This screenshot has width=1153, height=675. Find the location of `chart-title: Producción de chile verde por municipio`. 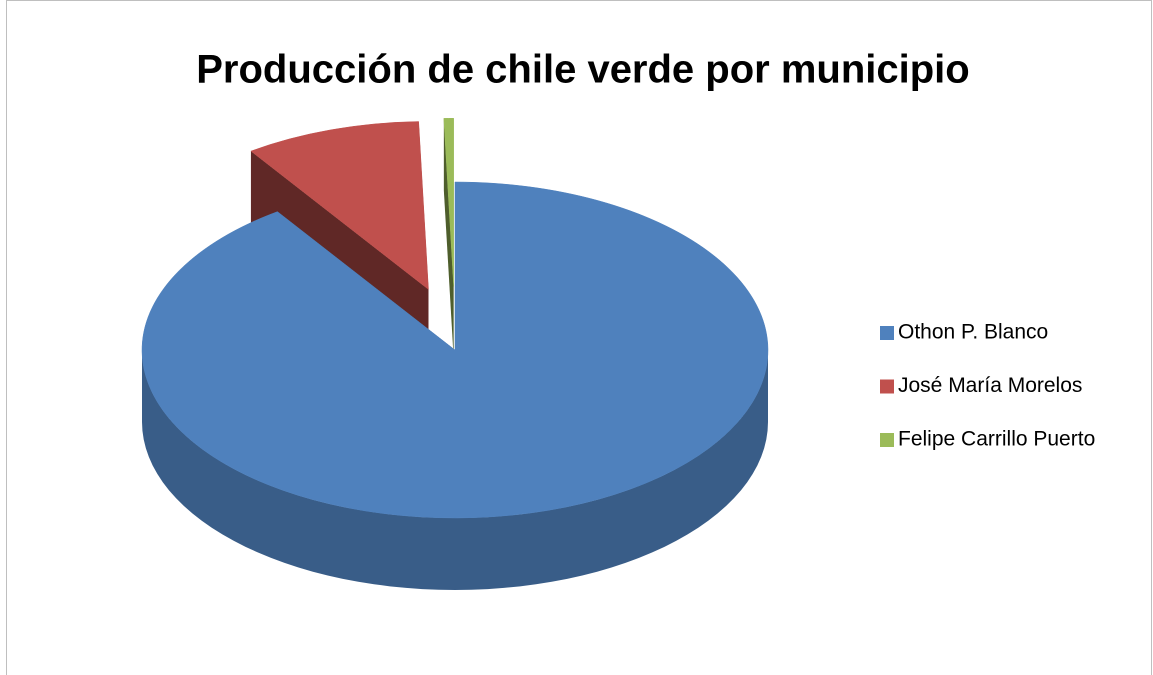

chart-title: Producción de chile verde por municipio is located at coordinates (582, 70).